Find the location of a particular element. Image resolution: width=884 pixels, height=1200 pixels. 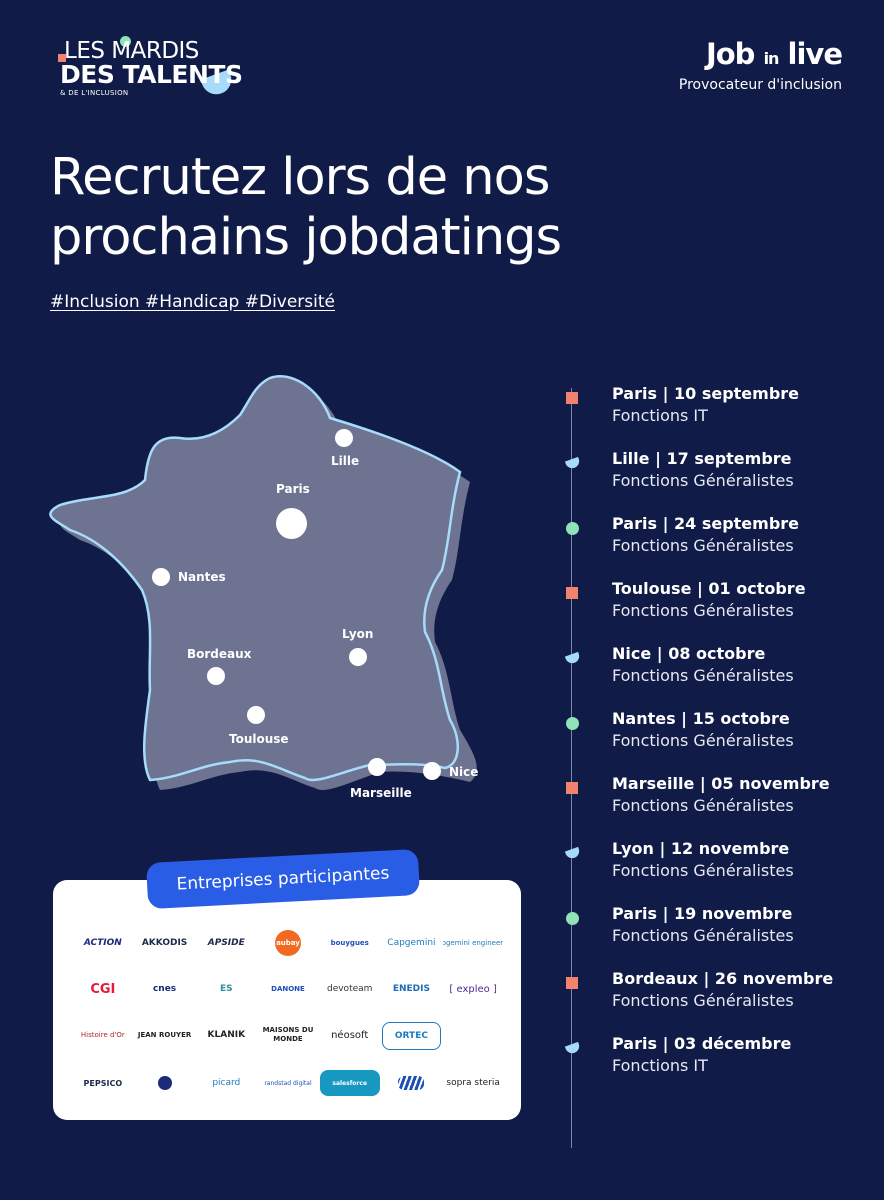

company-logo: salesforce is located at coordinates (349, 1083).